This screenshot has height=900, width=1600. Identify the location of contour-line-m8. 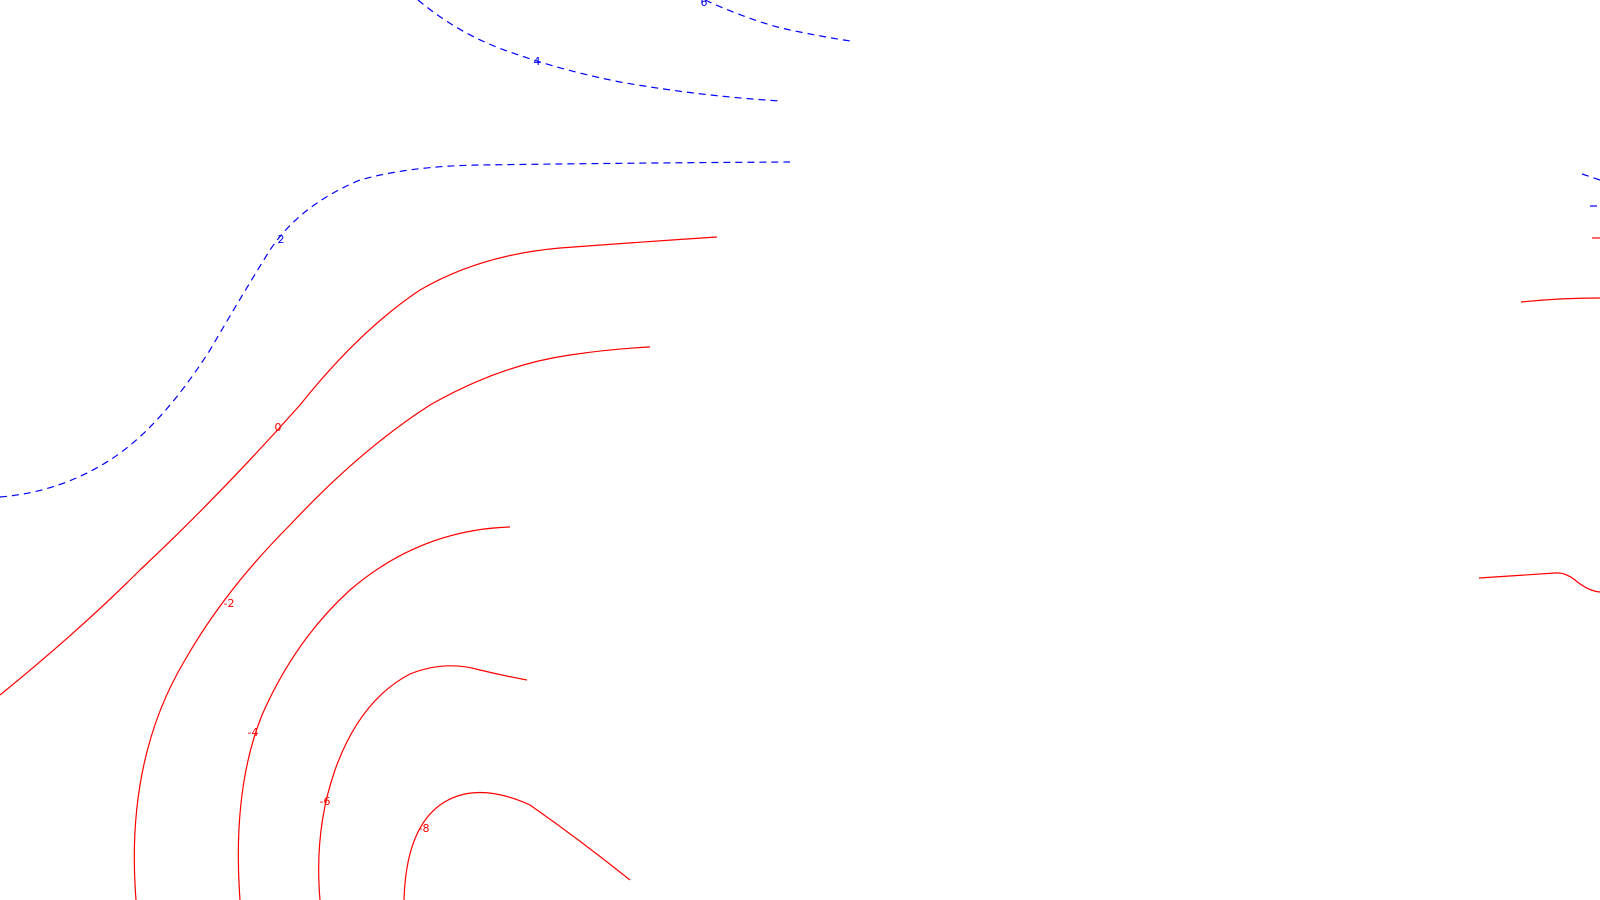
(517, 845).